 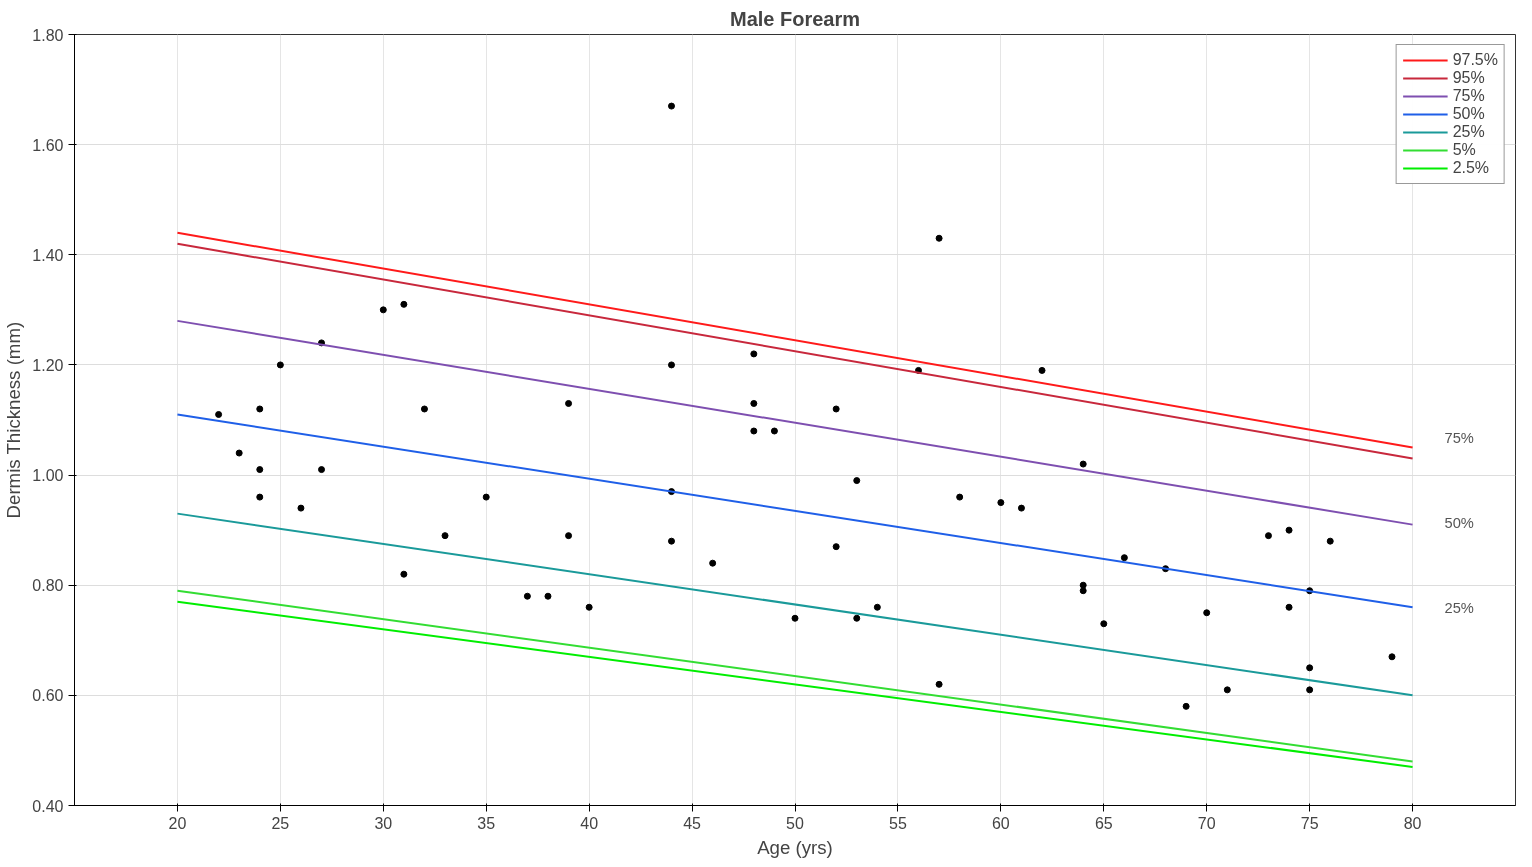 I want to click on y-tick-label: 1.40, so click(x=48, y=255).